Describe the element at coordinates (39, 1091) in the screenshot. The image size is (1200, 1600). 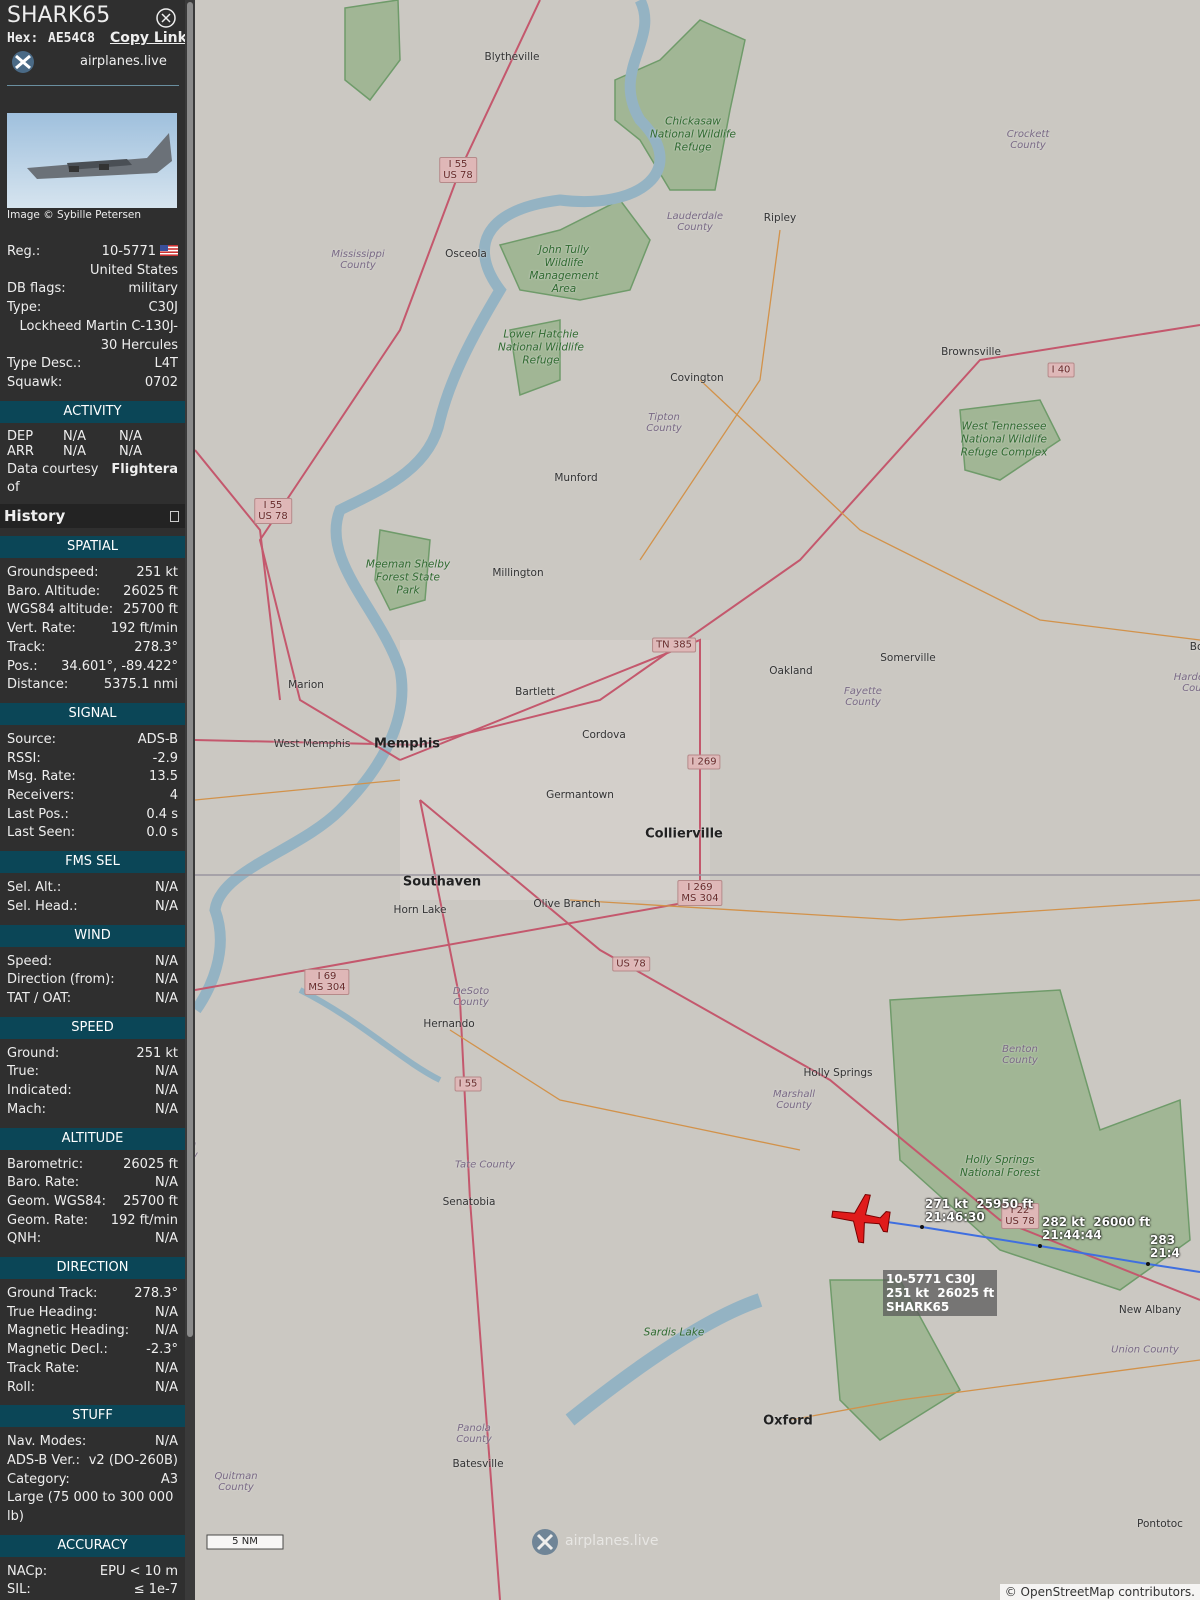
I see `row-label: Indicated:` at that location.